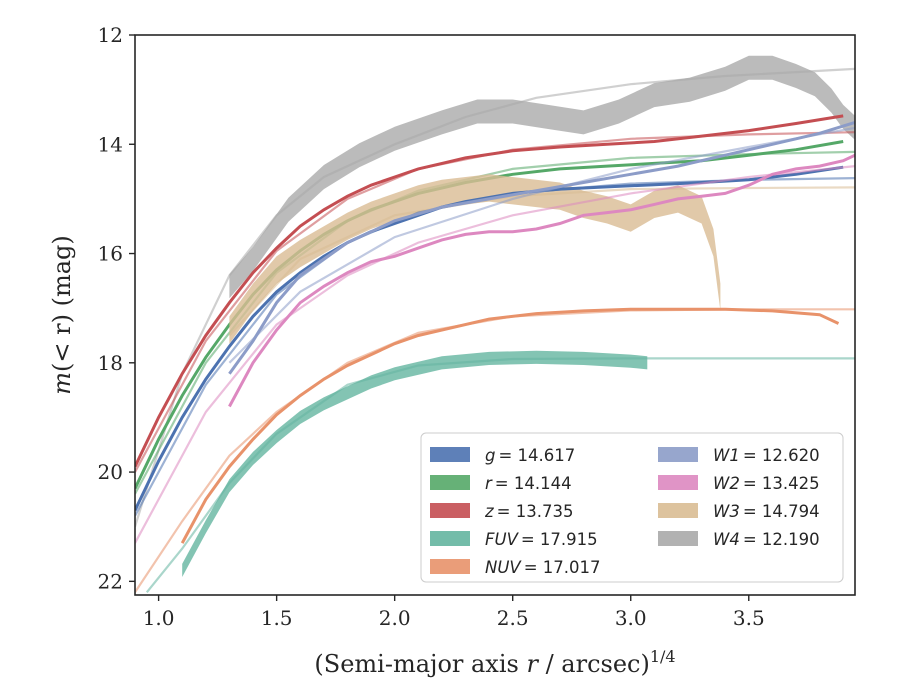  I want to click on legend-band-value: = 13.735, so click(535, 511).